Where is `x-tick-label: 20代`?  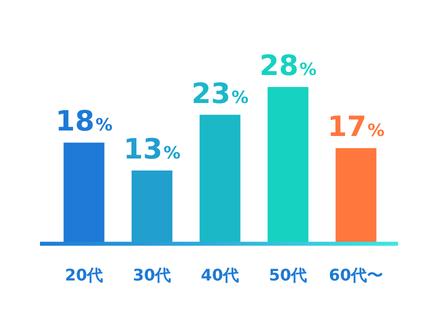 x-tick-label: 20代 is located at coordinates (84, 275).